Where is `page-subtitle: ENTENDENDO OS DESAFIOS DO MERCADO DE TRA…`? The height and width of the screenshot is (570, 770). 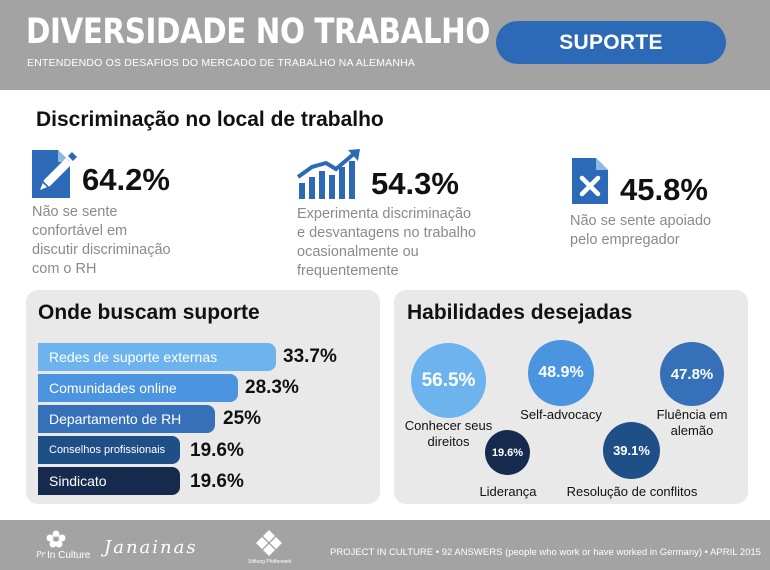 page-subtitle: ENTENDENDO OS DESAFIOS DO MERCADO DE TRA… is located at coordinates (221, 63).